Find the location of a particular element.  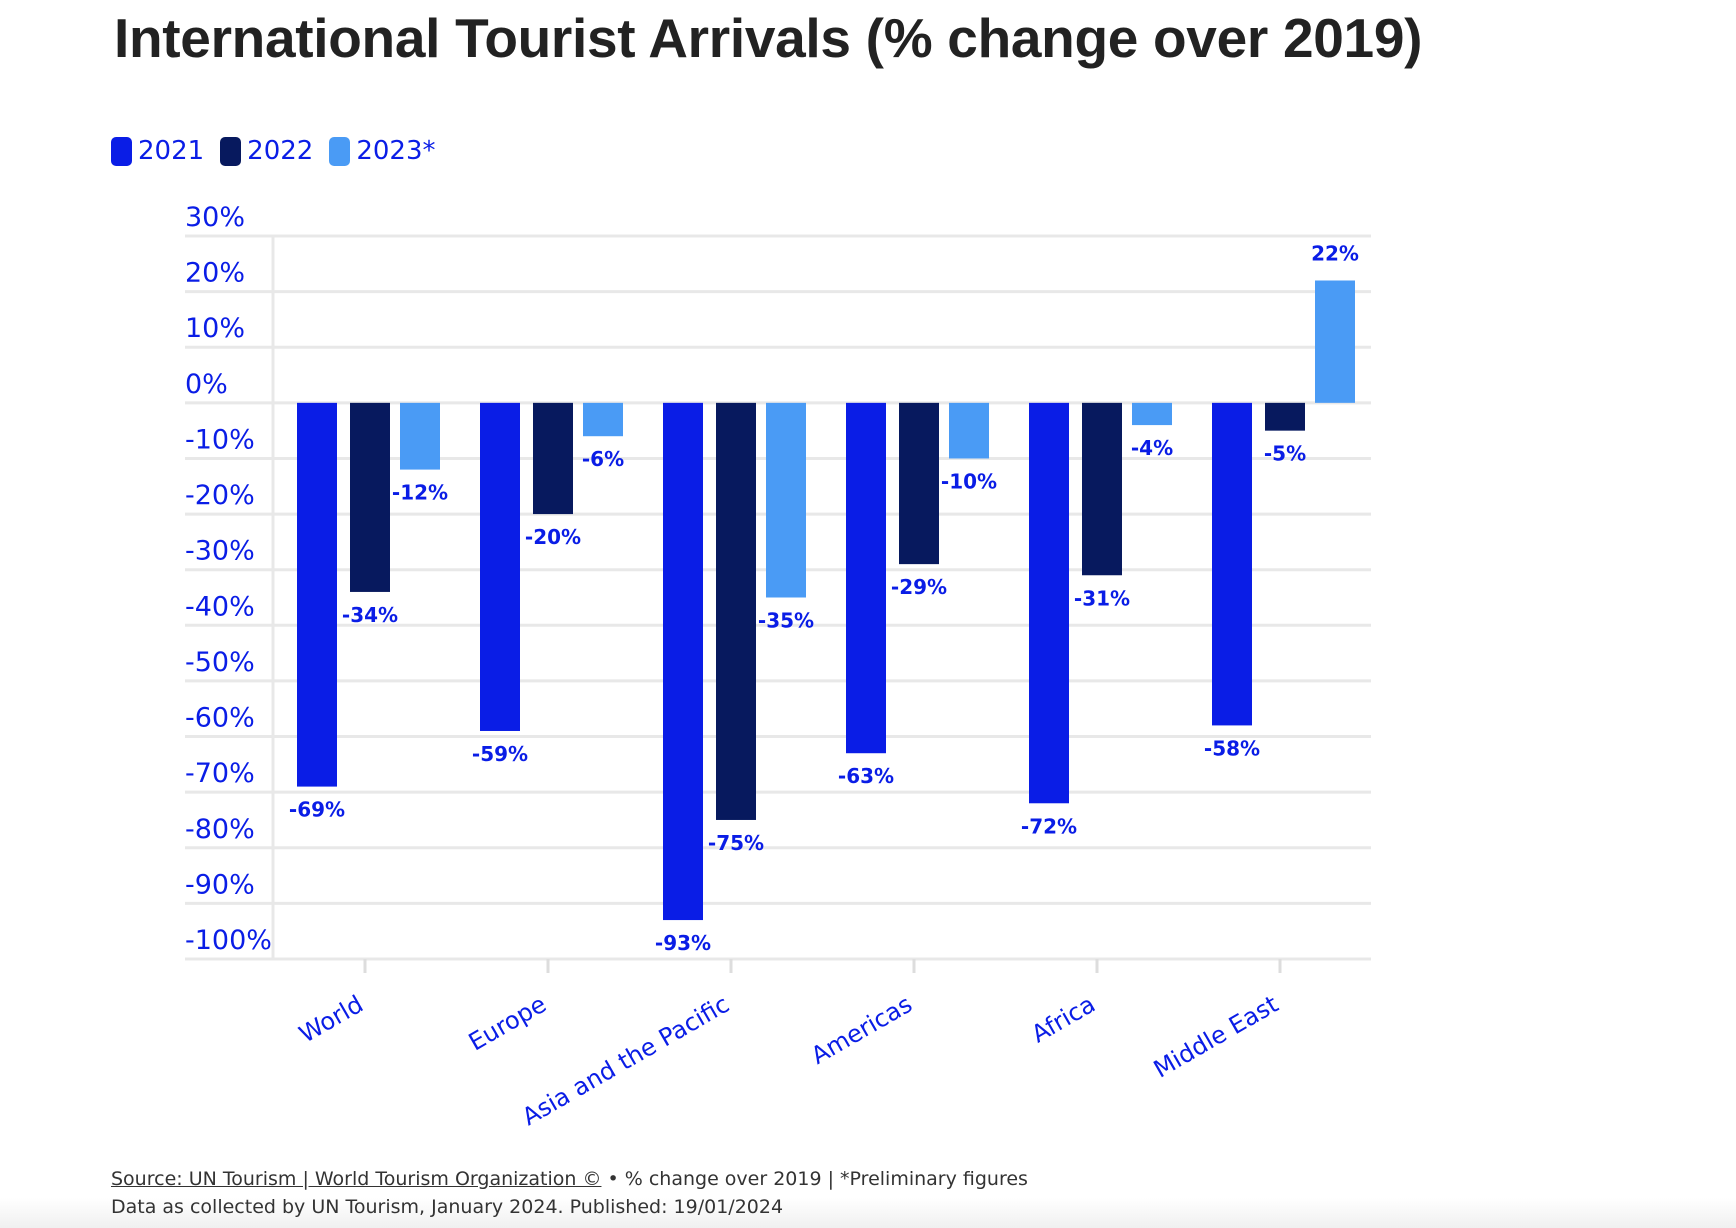

y-tick-label: -90% is located at coordinates (220, 884).